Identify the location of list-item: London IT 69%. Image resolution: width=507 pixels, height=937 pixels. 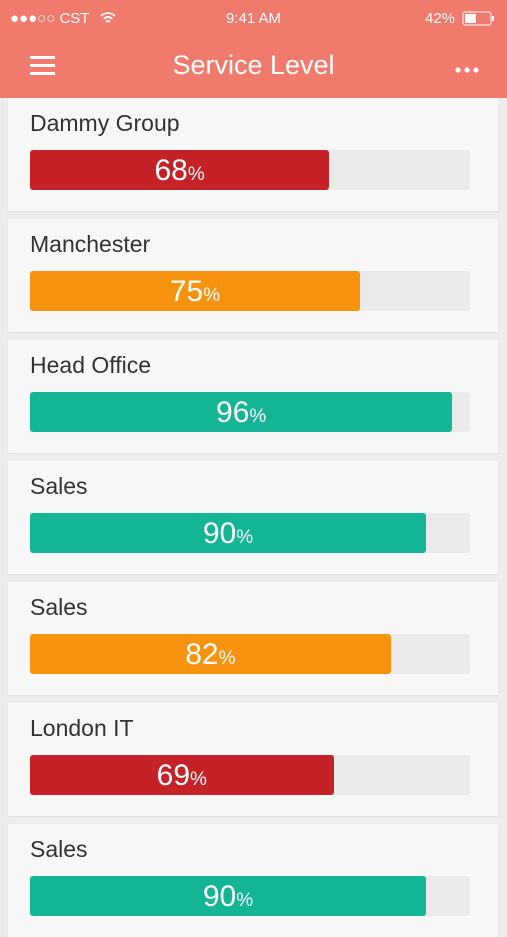
(253, 759).